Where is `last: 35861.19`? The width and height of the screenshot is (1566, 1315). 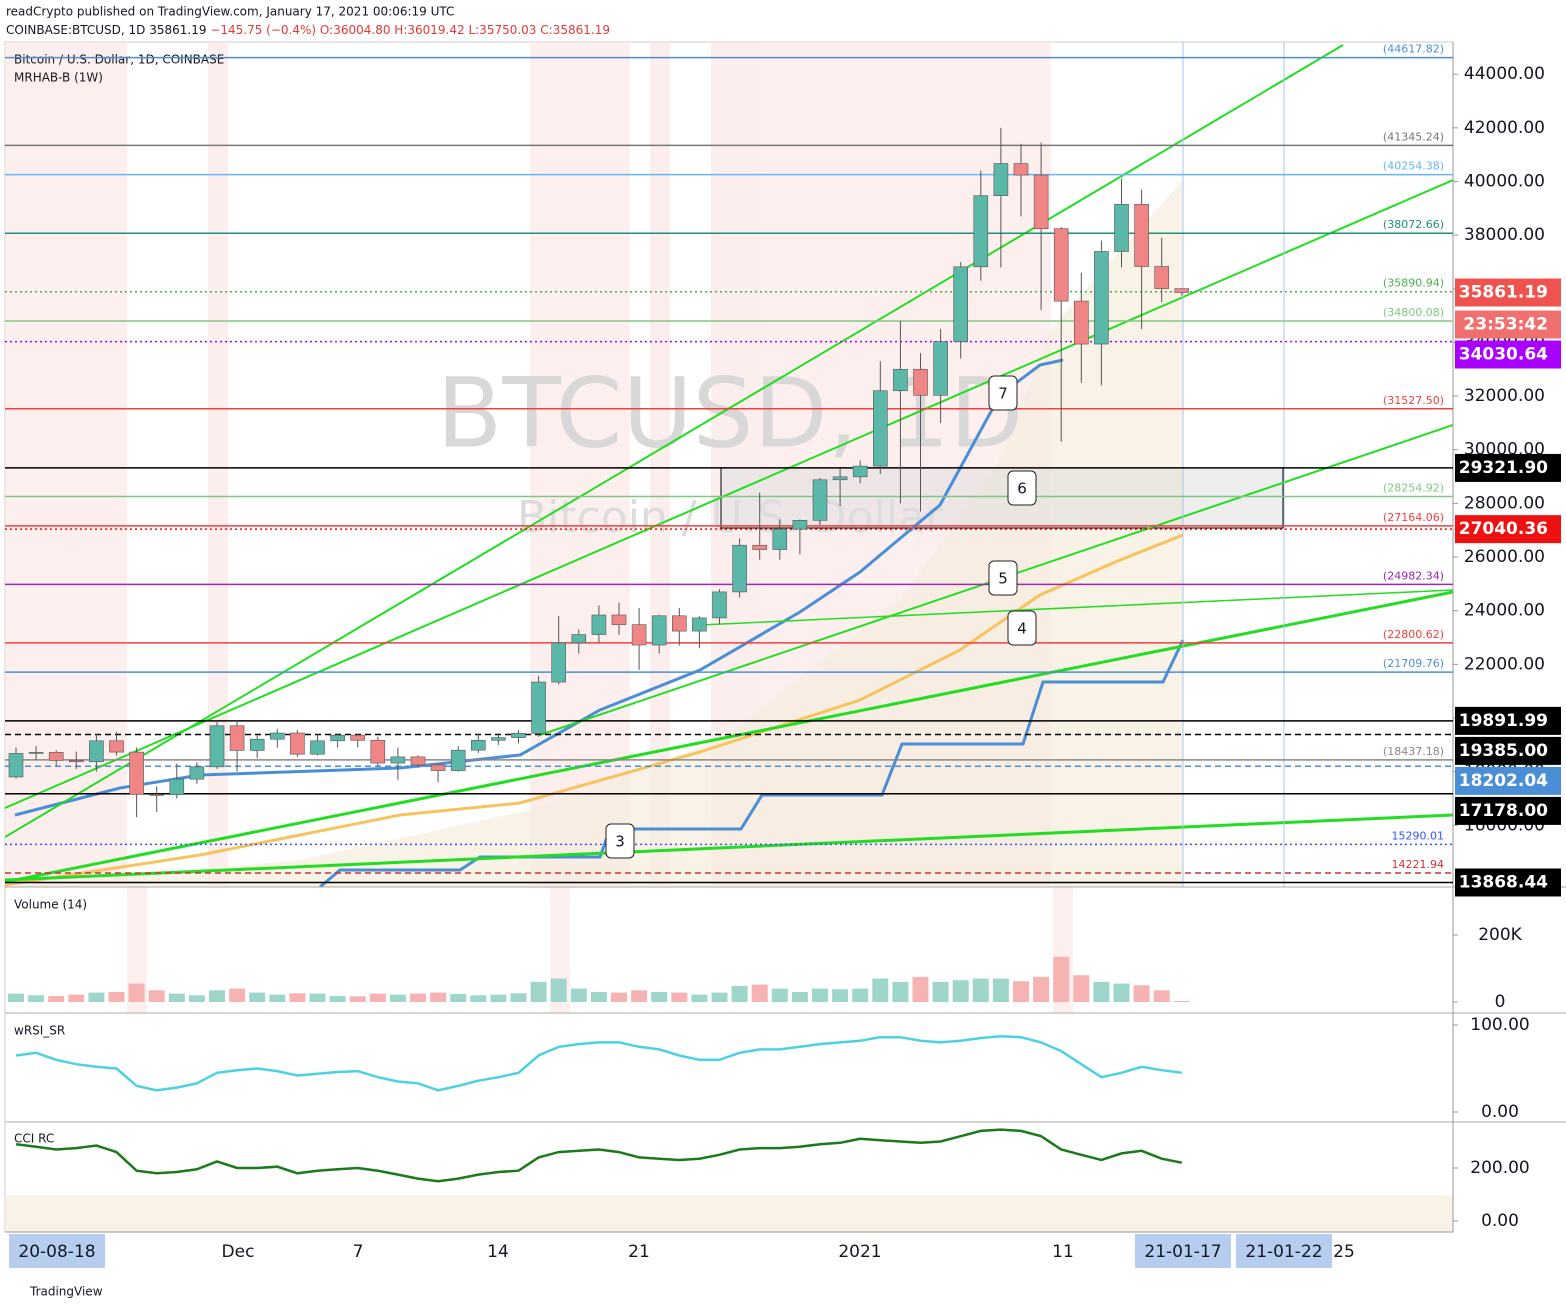
last: 35861.19 is located at coordinates (177, 30).